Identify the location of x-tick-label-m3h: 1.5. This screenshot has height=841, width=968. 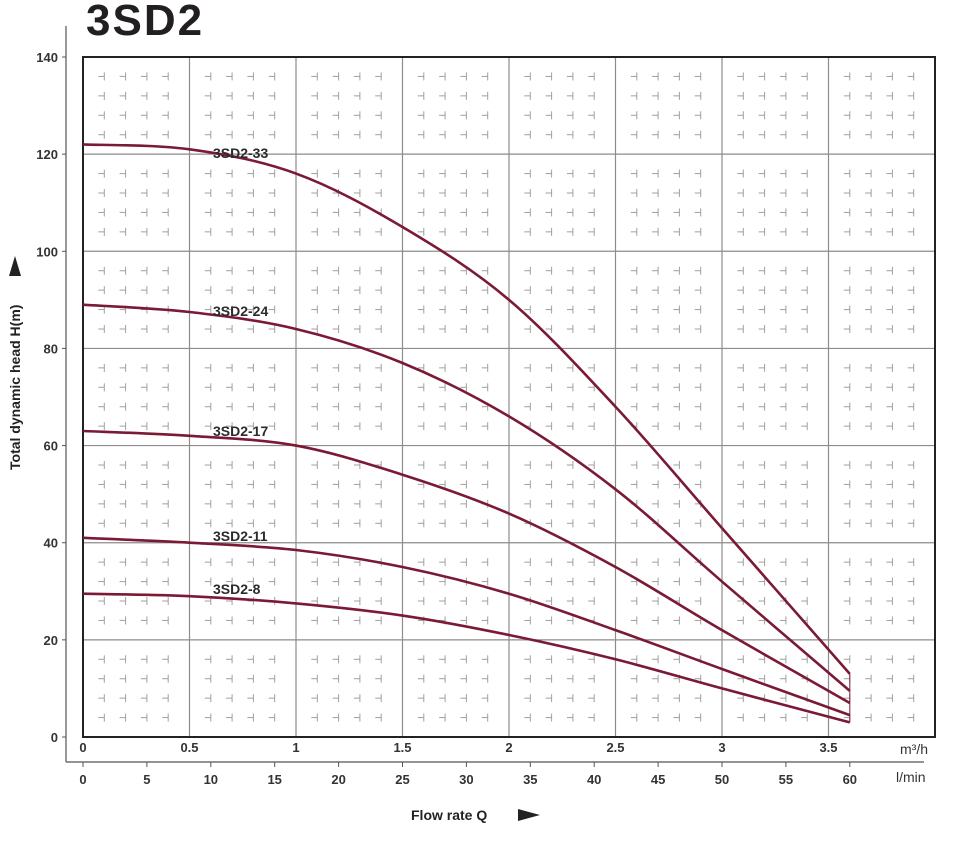
(402, 747).